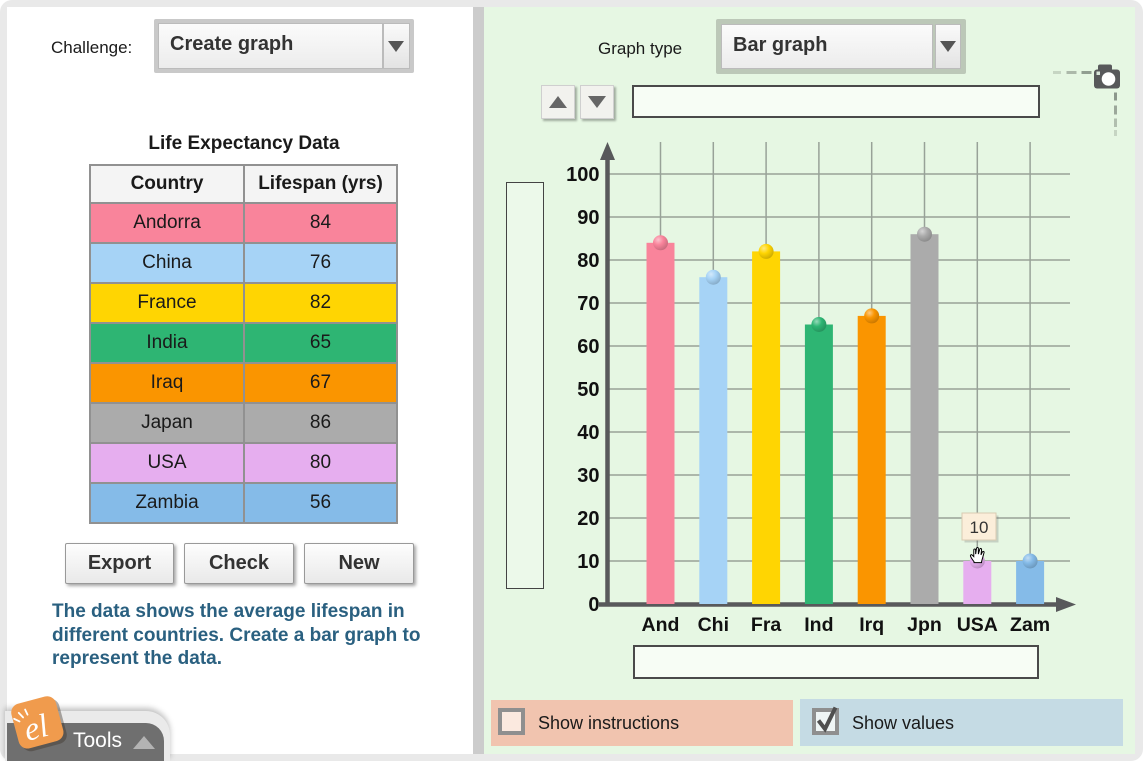 The image size is (1143, 761). What do you see at coordinates (582, 175) in the screenshot?
I see `svg-text: 100` at bounding box center [582, 175].